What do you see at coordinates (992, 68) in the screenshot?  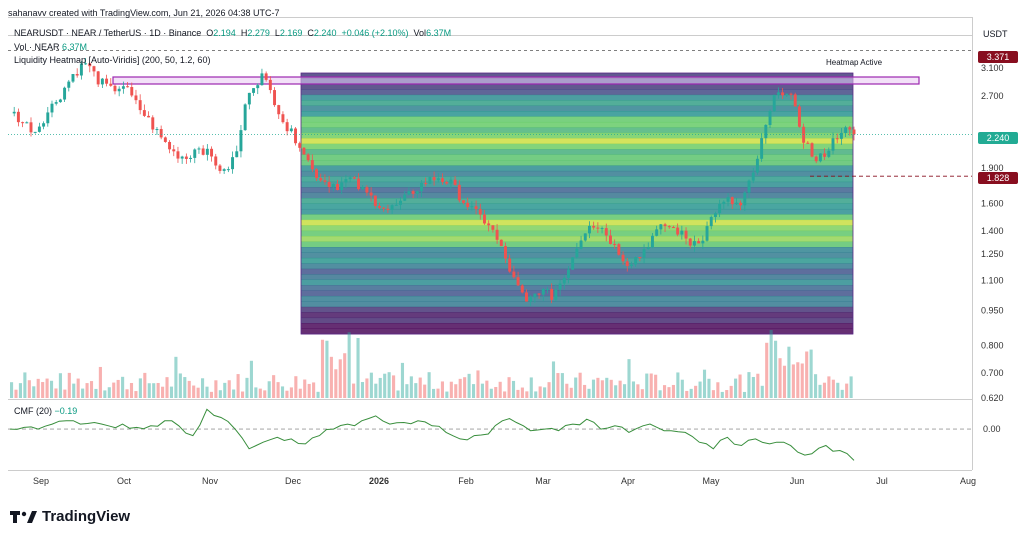 I see `price-tick-label: 3.100` at bounding box center [992, 68].